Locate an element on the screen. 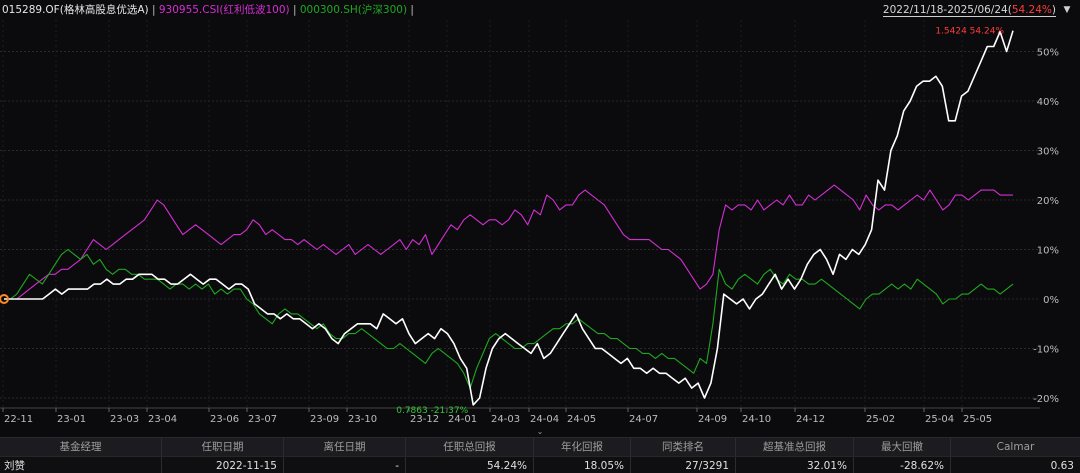 This screenshot has height=473, width=1080. legend-index2: 000300.SH(沪深300) is located at coordinates (353, 10).